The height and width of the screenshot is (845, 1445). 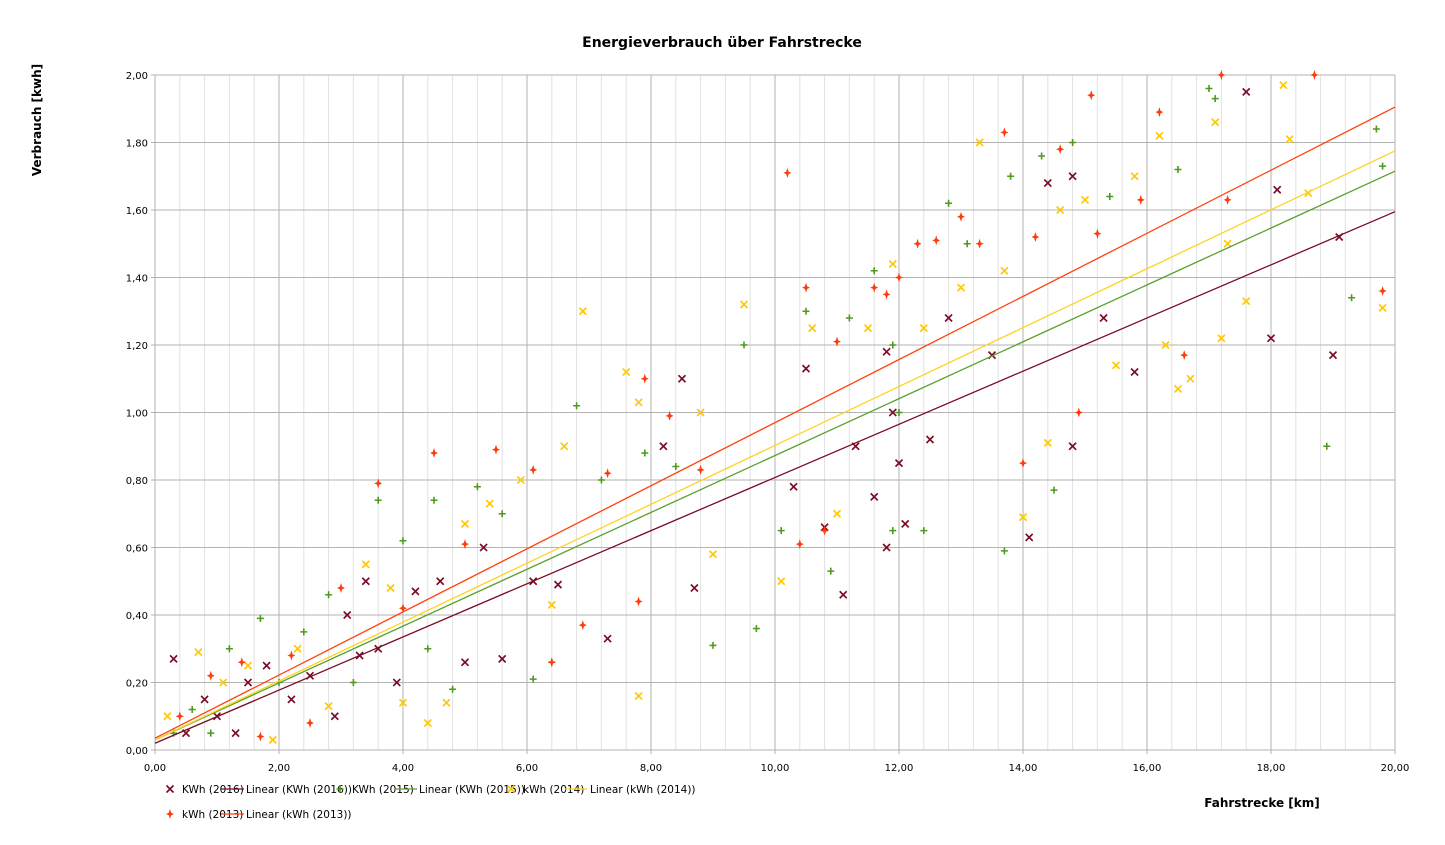 What do you see at coordinates (383, 790) in the screenshot?
I see `legend-label: KWh (2015)` at bounding box center [383, 790].